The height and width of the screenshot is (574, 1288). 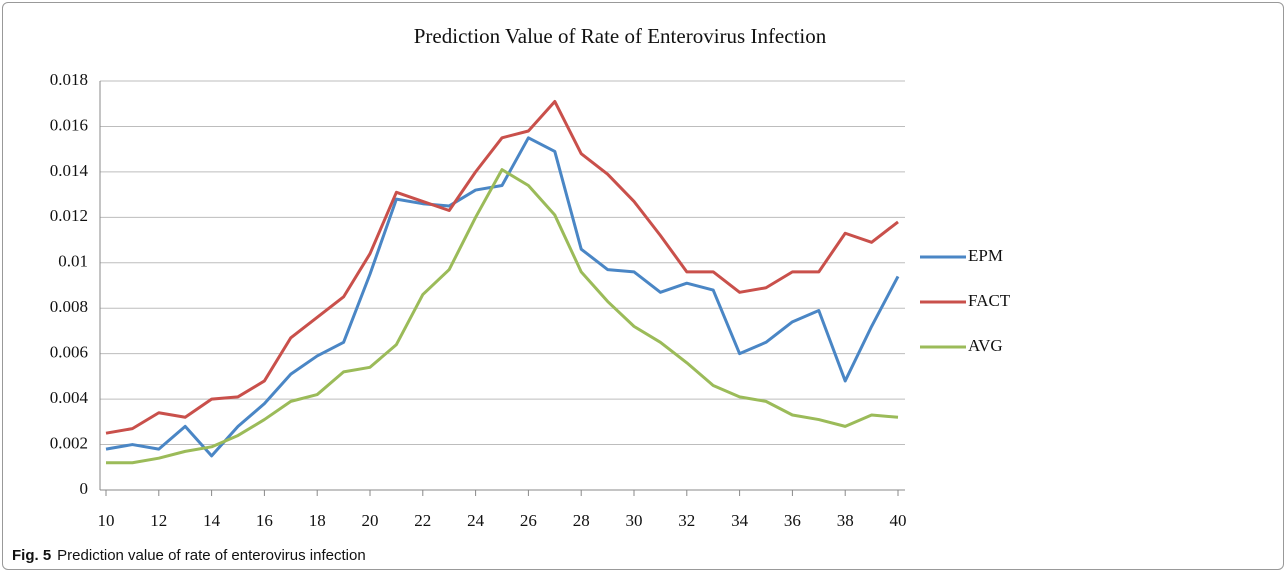 What do you see at coordinates (69, 170) in the screenshot?
I see `y-tick-label: 0.014` at bounding box center [69, 170].